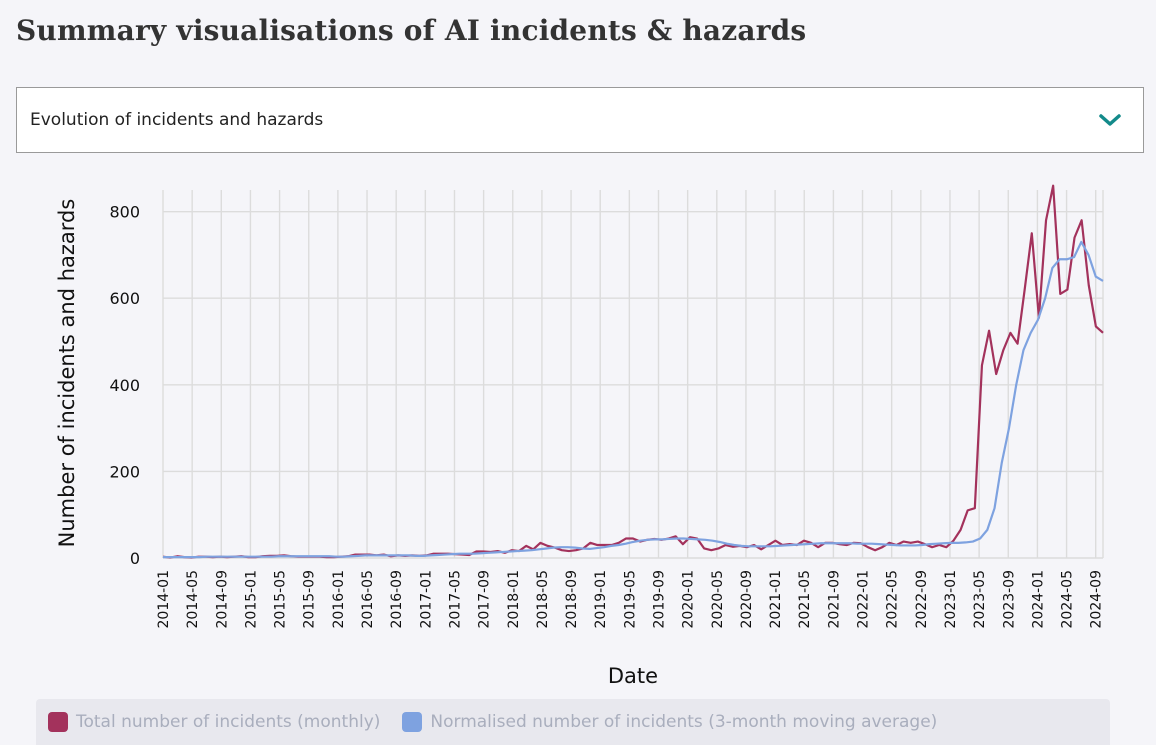 The width and height of the screenshot is (1156, 745). I want to click on y-axis-ticks: 0 200 400 600 800, so click(124, 385).